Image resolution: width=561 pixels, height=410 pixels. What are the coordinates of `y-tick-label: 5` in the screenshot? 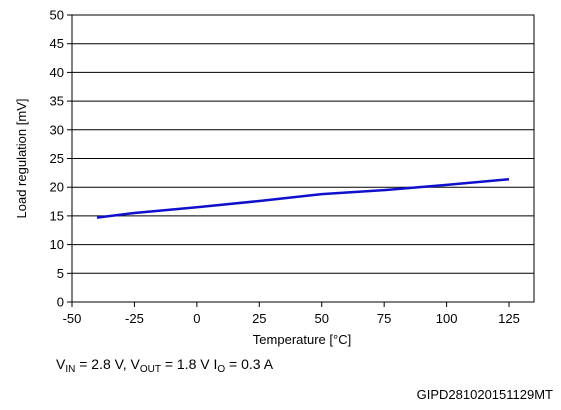 It's located at (60, 273).